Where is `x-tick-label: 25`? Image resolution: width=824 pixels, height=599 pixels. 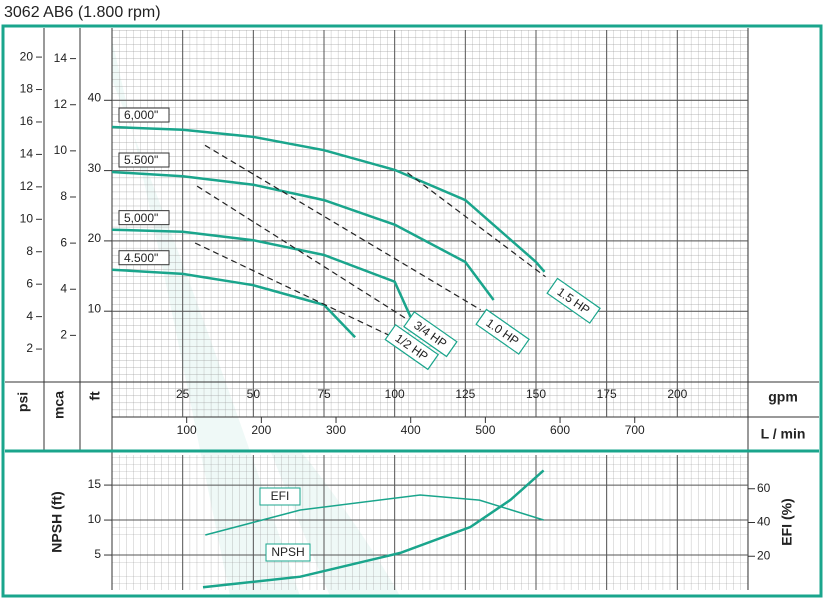 x-tick-label: 25 is located at coordinates (183, 394).